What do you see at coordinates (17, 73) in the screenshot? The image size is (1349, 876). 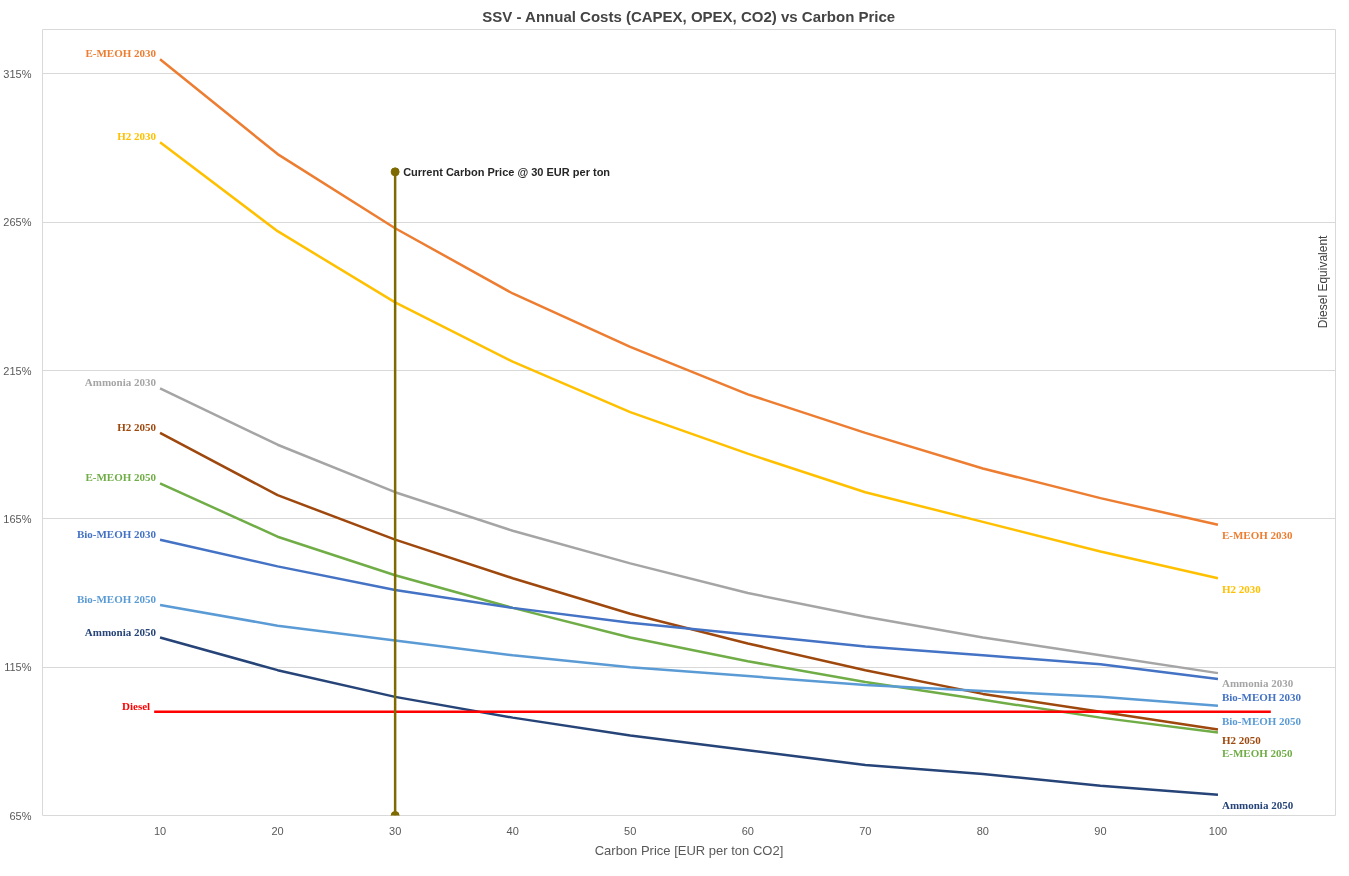 I see `y-tick-label: 315%` at bounding box center [17, 73].